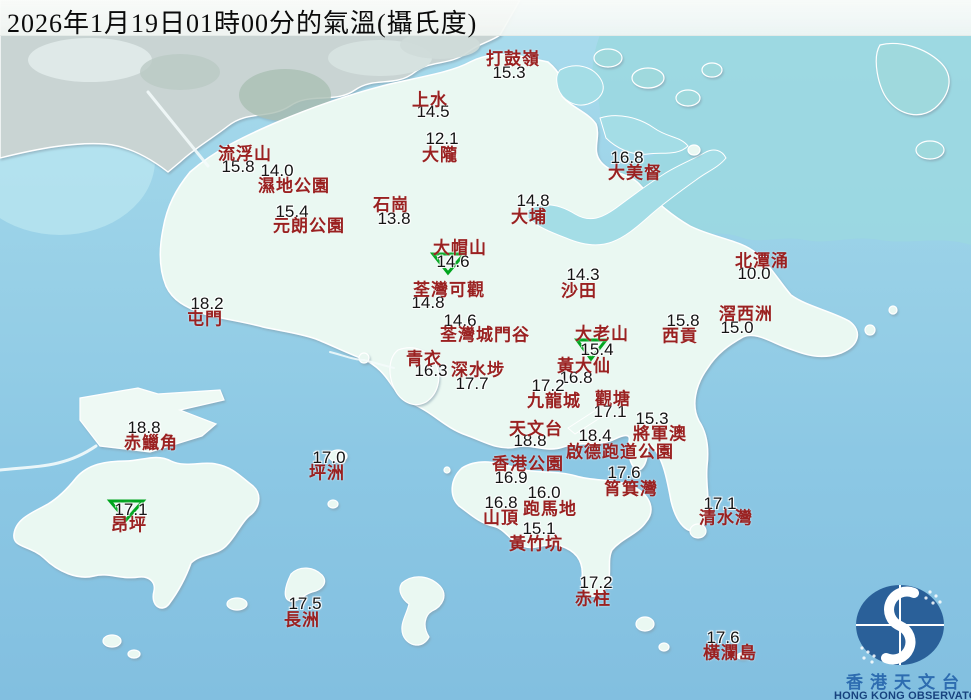 This screenshot has height=700, width=971. I want to click on station-label: 滘西洲, so click(746, 314).